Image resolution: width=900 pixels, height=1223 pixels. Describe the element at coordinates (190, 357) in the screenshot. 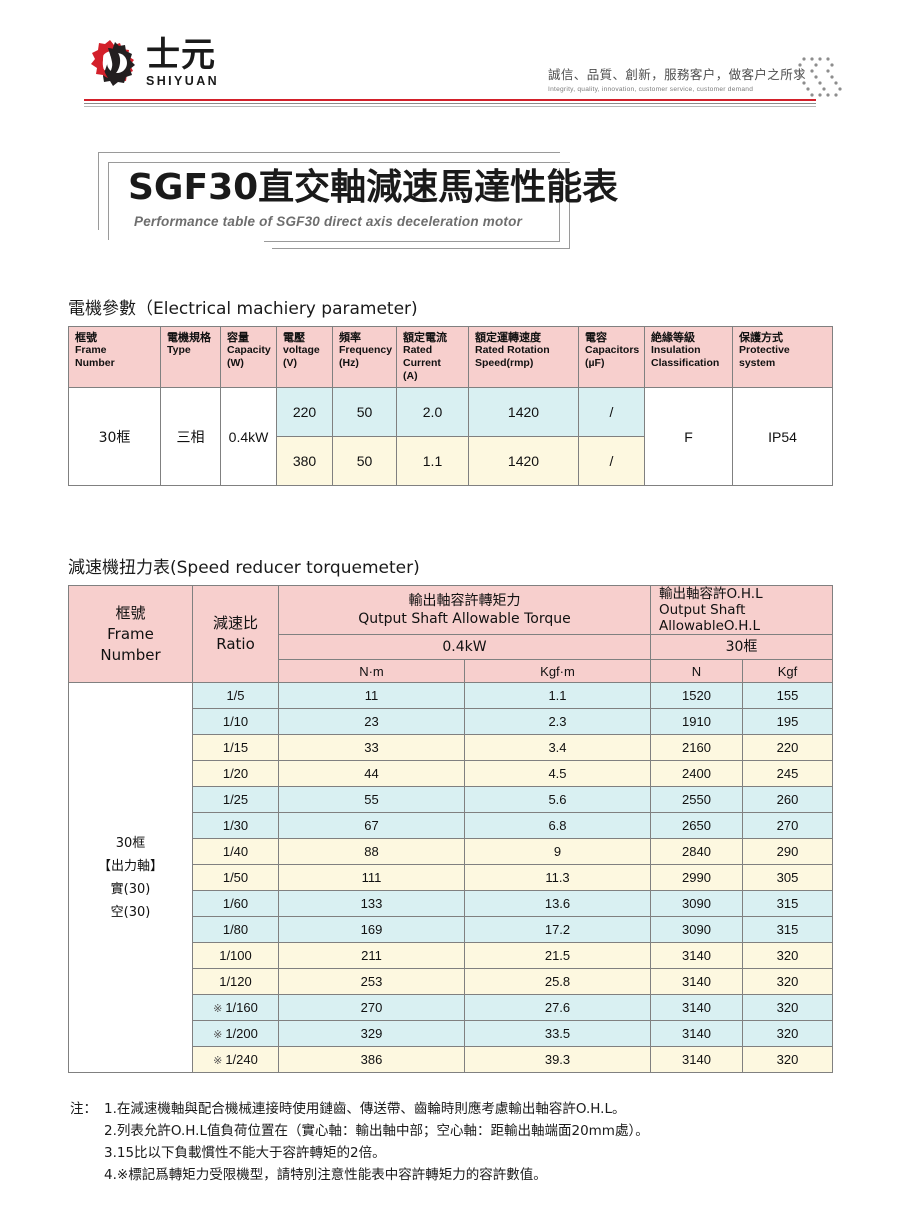

I see `col-type: 電機規格 Type` at that location.